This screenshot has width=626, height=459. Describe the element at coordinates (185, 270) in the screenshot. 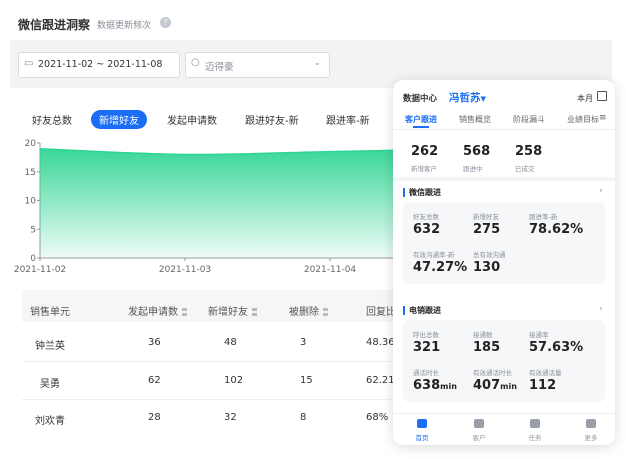

I see `x-tick-label: 2021-11-03` at that location.